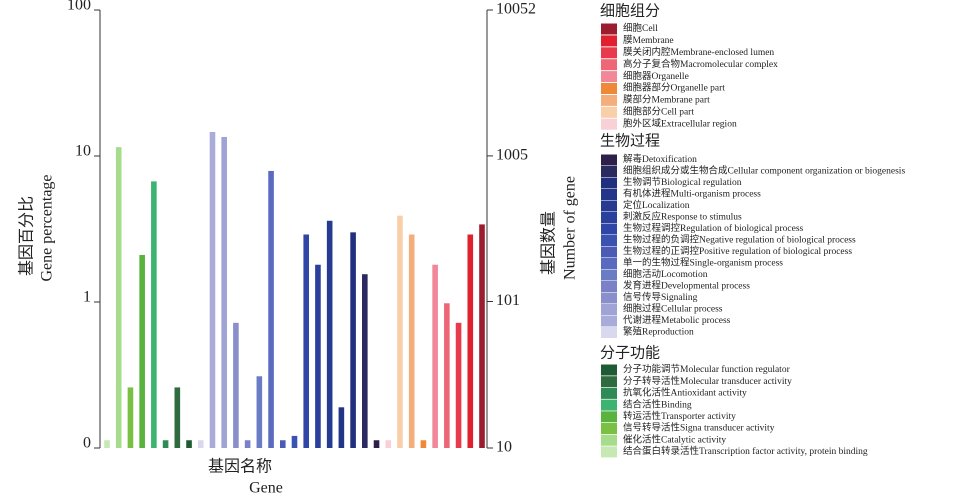 The height and width of the screenshot is (500, 957). What do you see at coordinates (707, 369) in the screenshot?
I see `legend-label: 分子功能调节Molecular function regulator` at bounding box center [707, 369].